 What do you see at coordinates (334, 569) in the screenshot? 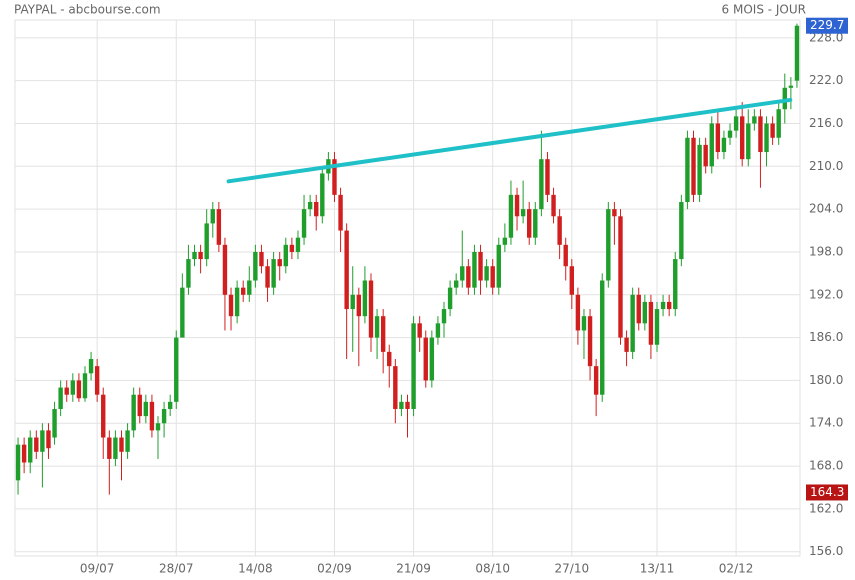
I see `x-tick-label: 02/09` at bounding box center [334, 569].